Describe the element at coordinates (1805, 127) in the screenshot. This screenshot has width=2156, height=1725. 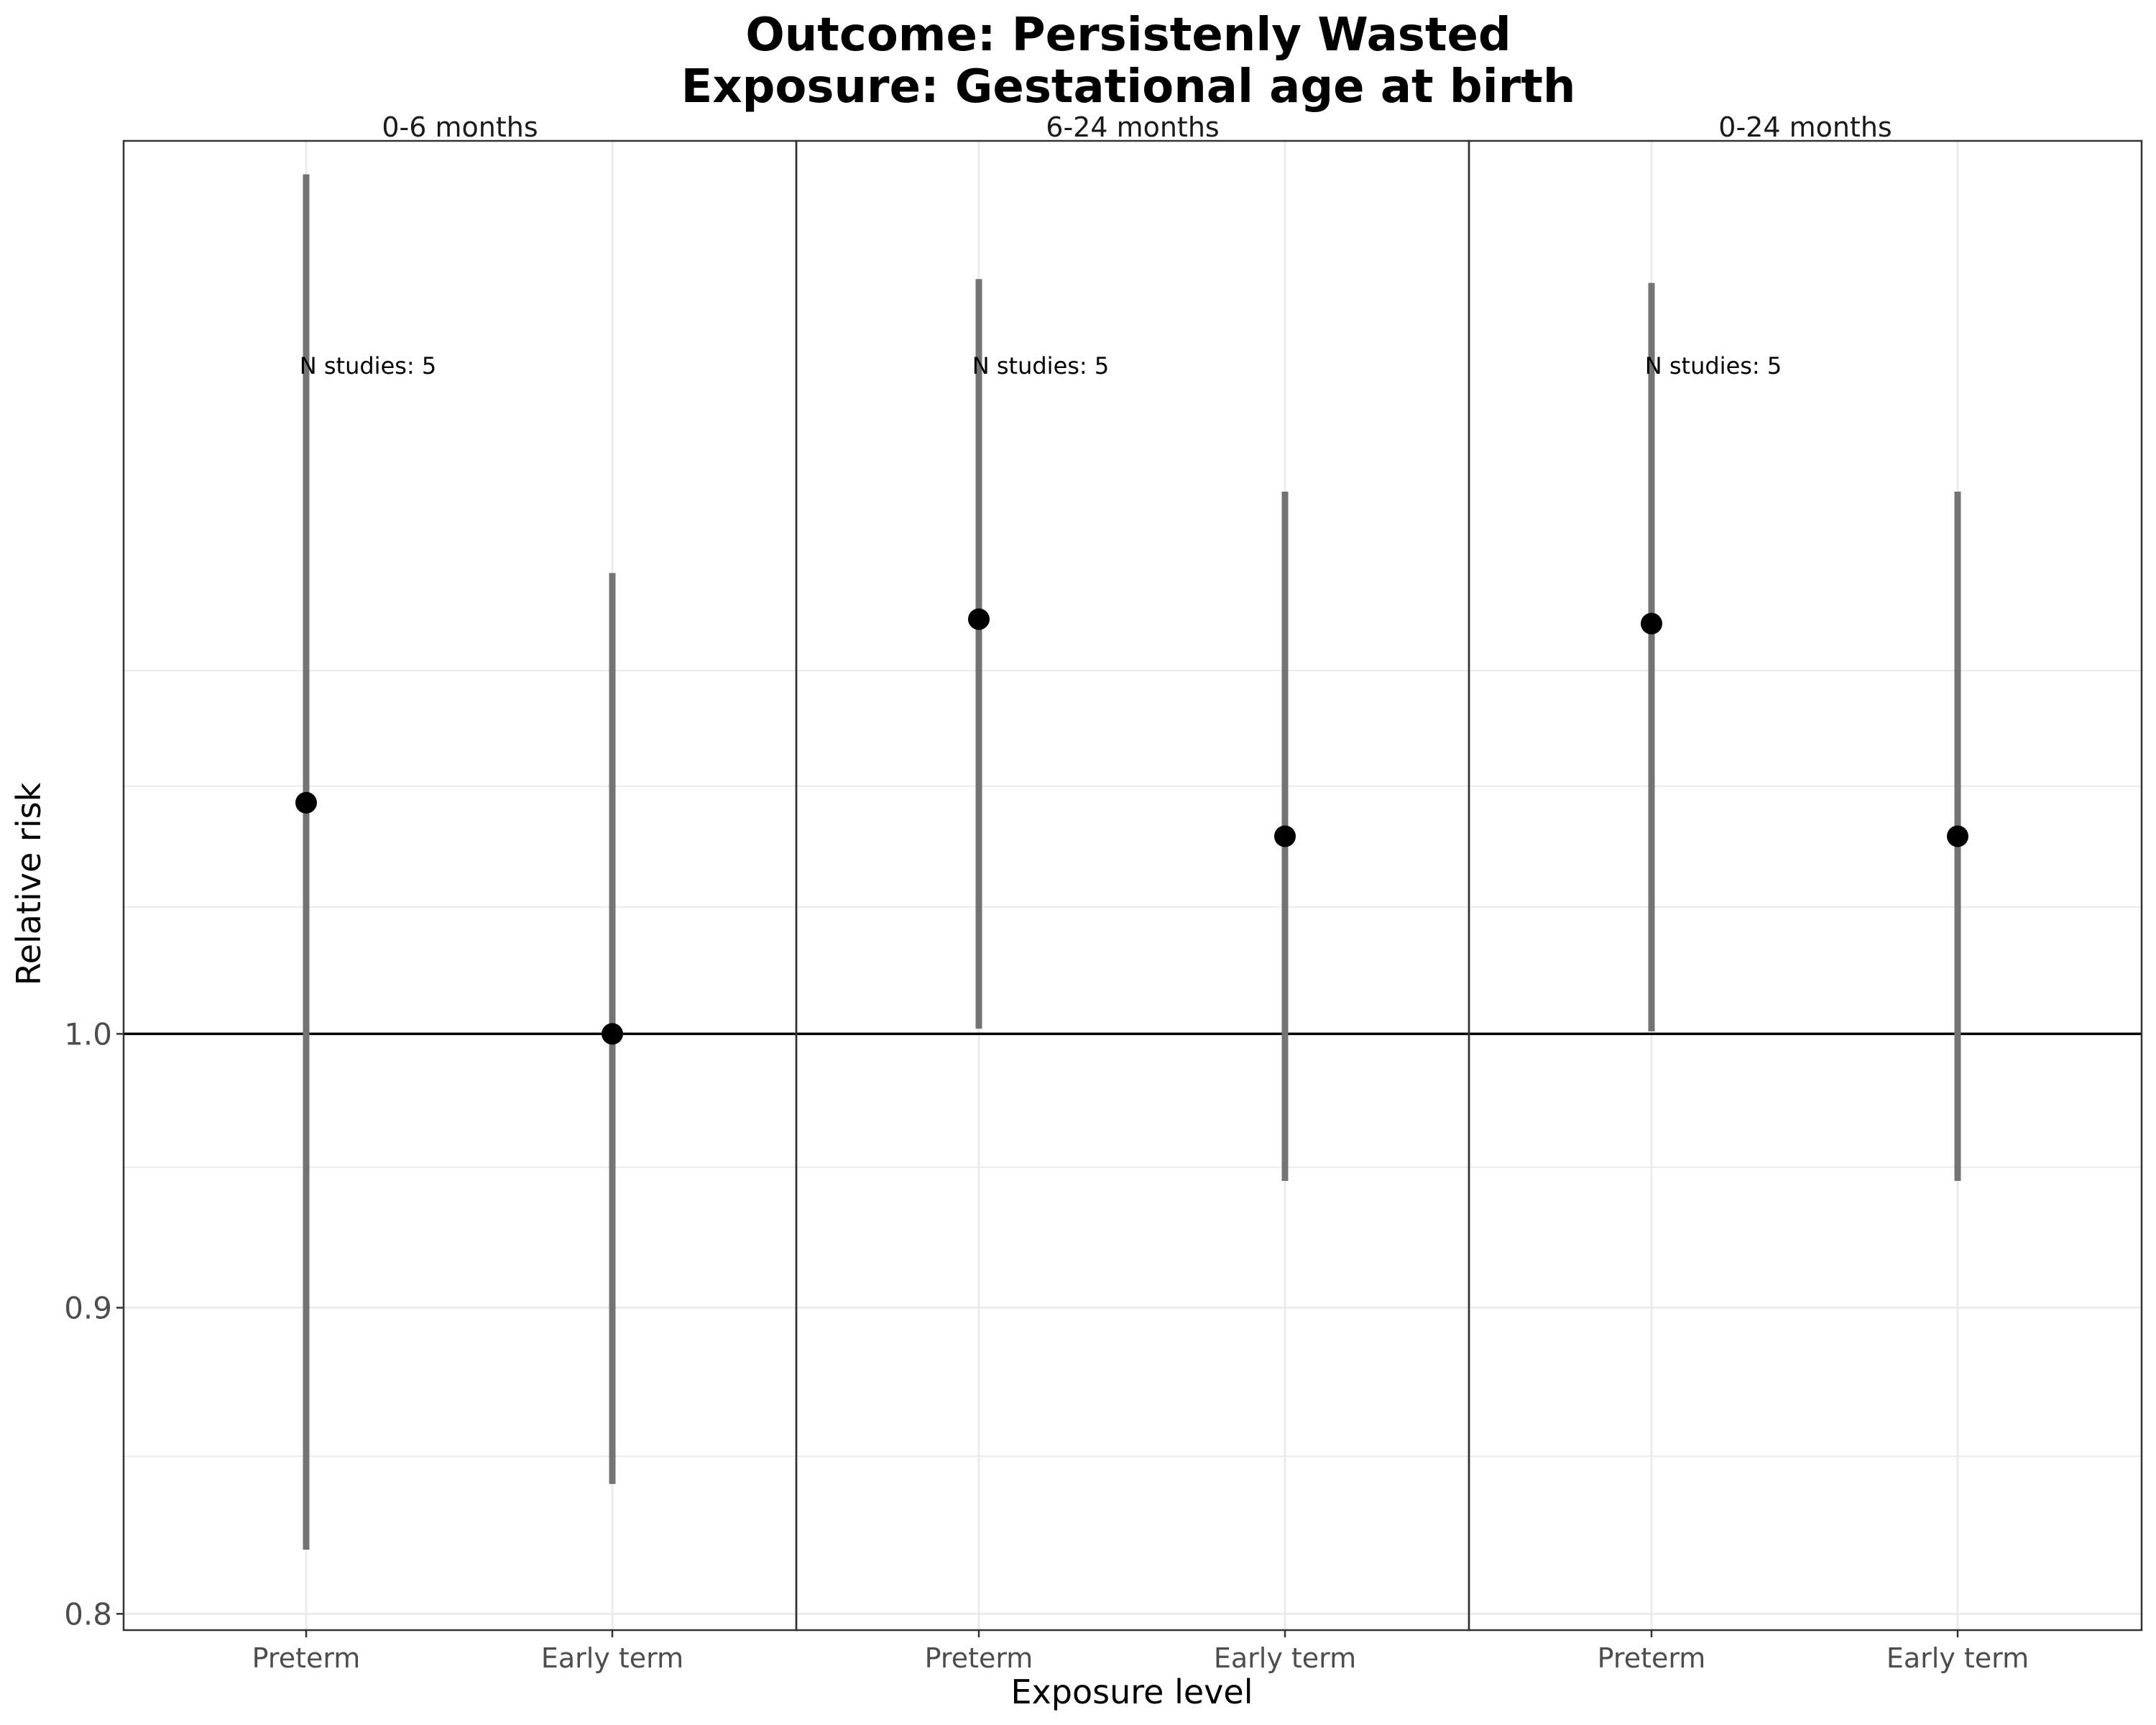
I see `panel-strip-label: 0-24 months` at that location.